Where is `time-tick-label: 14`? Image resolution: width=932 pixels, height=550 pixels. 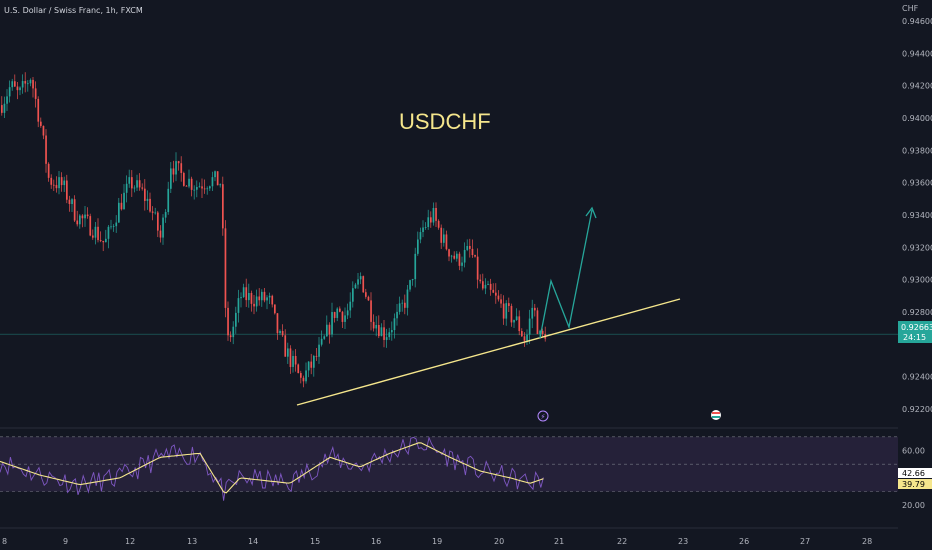 time-tick-label: 14 is located at coordinates (253, 541).